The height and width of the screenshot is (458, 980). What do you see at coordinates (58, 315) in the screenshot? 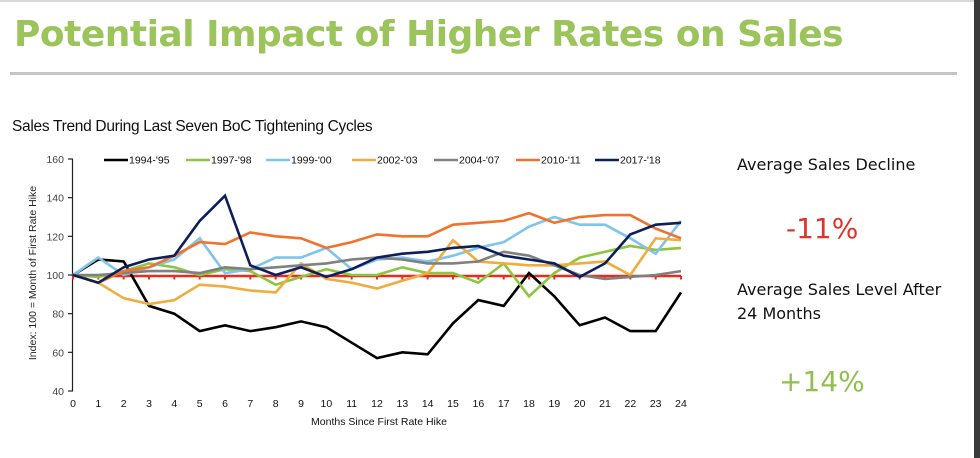
I see `y-tick-label: 80` at bounding box center [58, 315].